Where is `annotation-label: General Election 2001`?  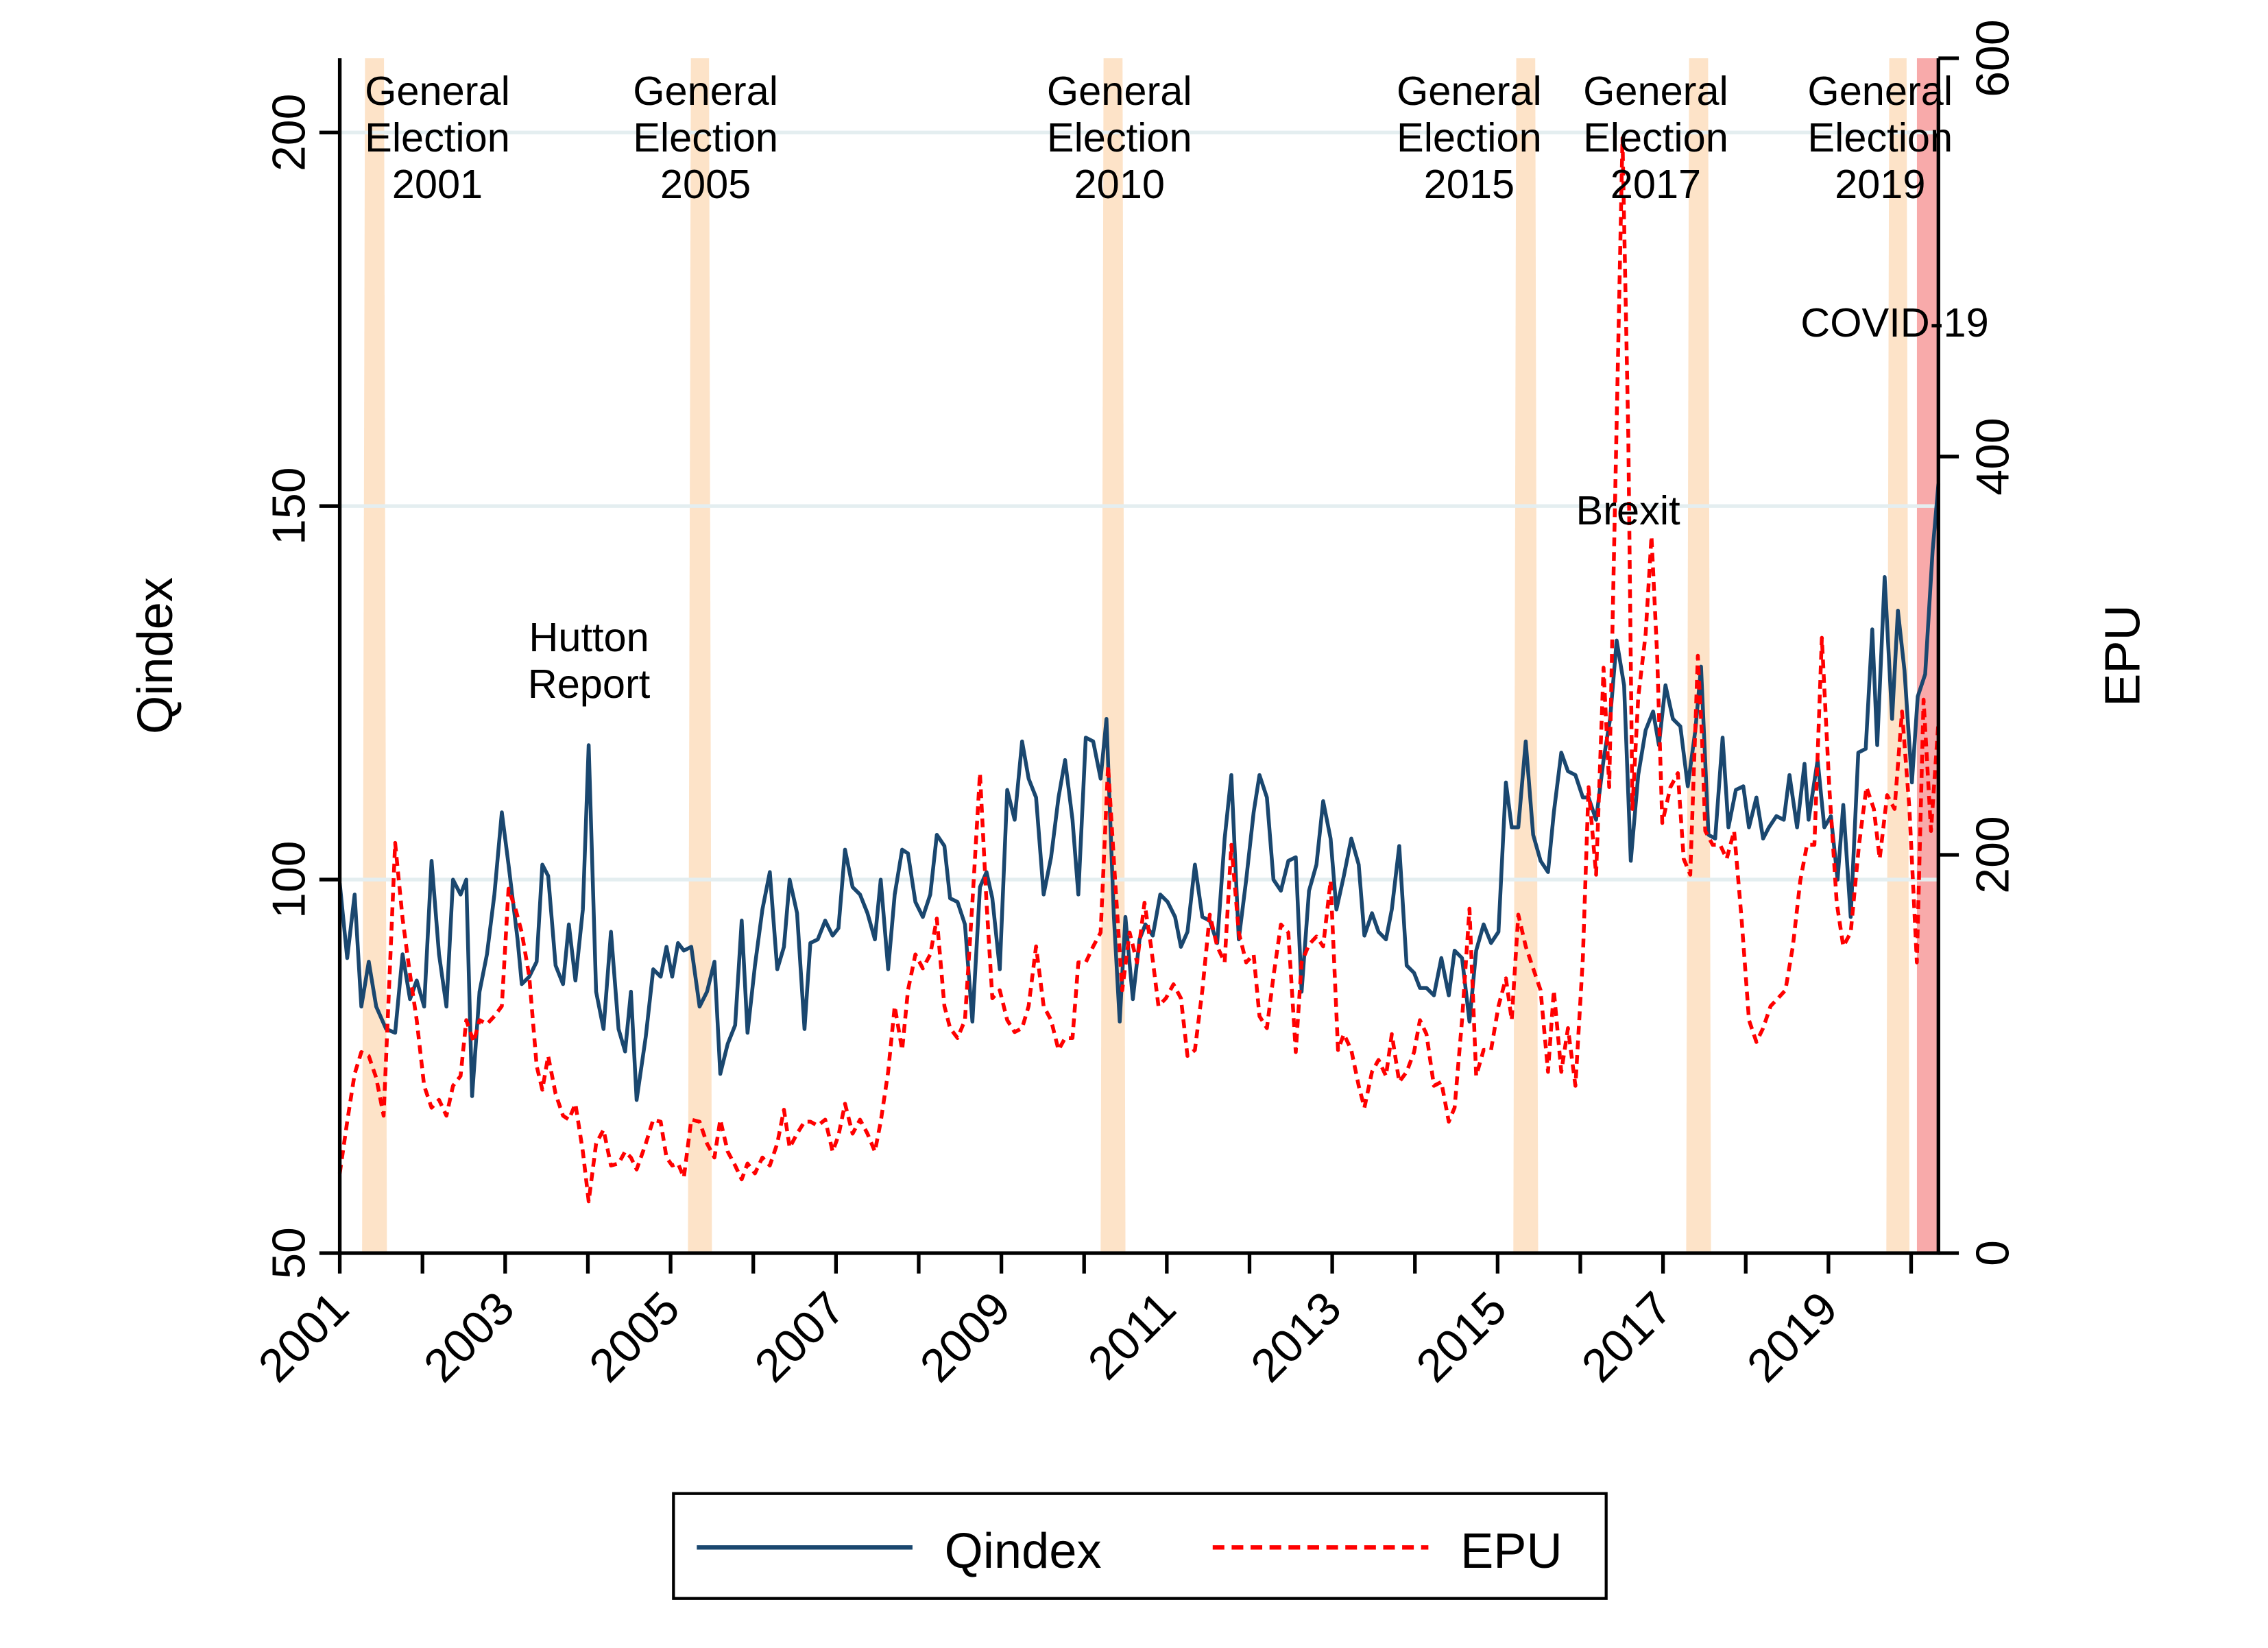
annotation-label: General Election 2001 is located at coordinates (438, 137).